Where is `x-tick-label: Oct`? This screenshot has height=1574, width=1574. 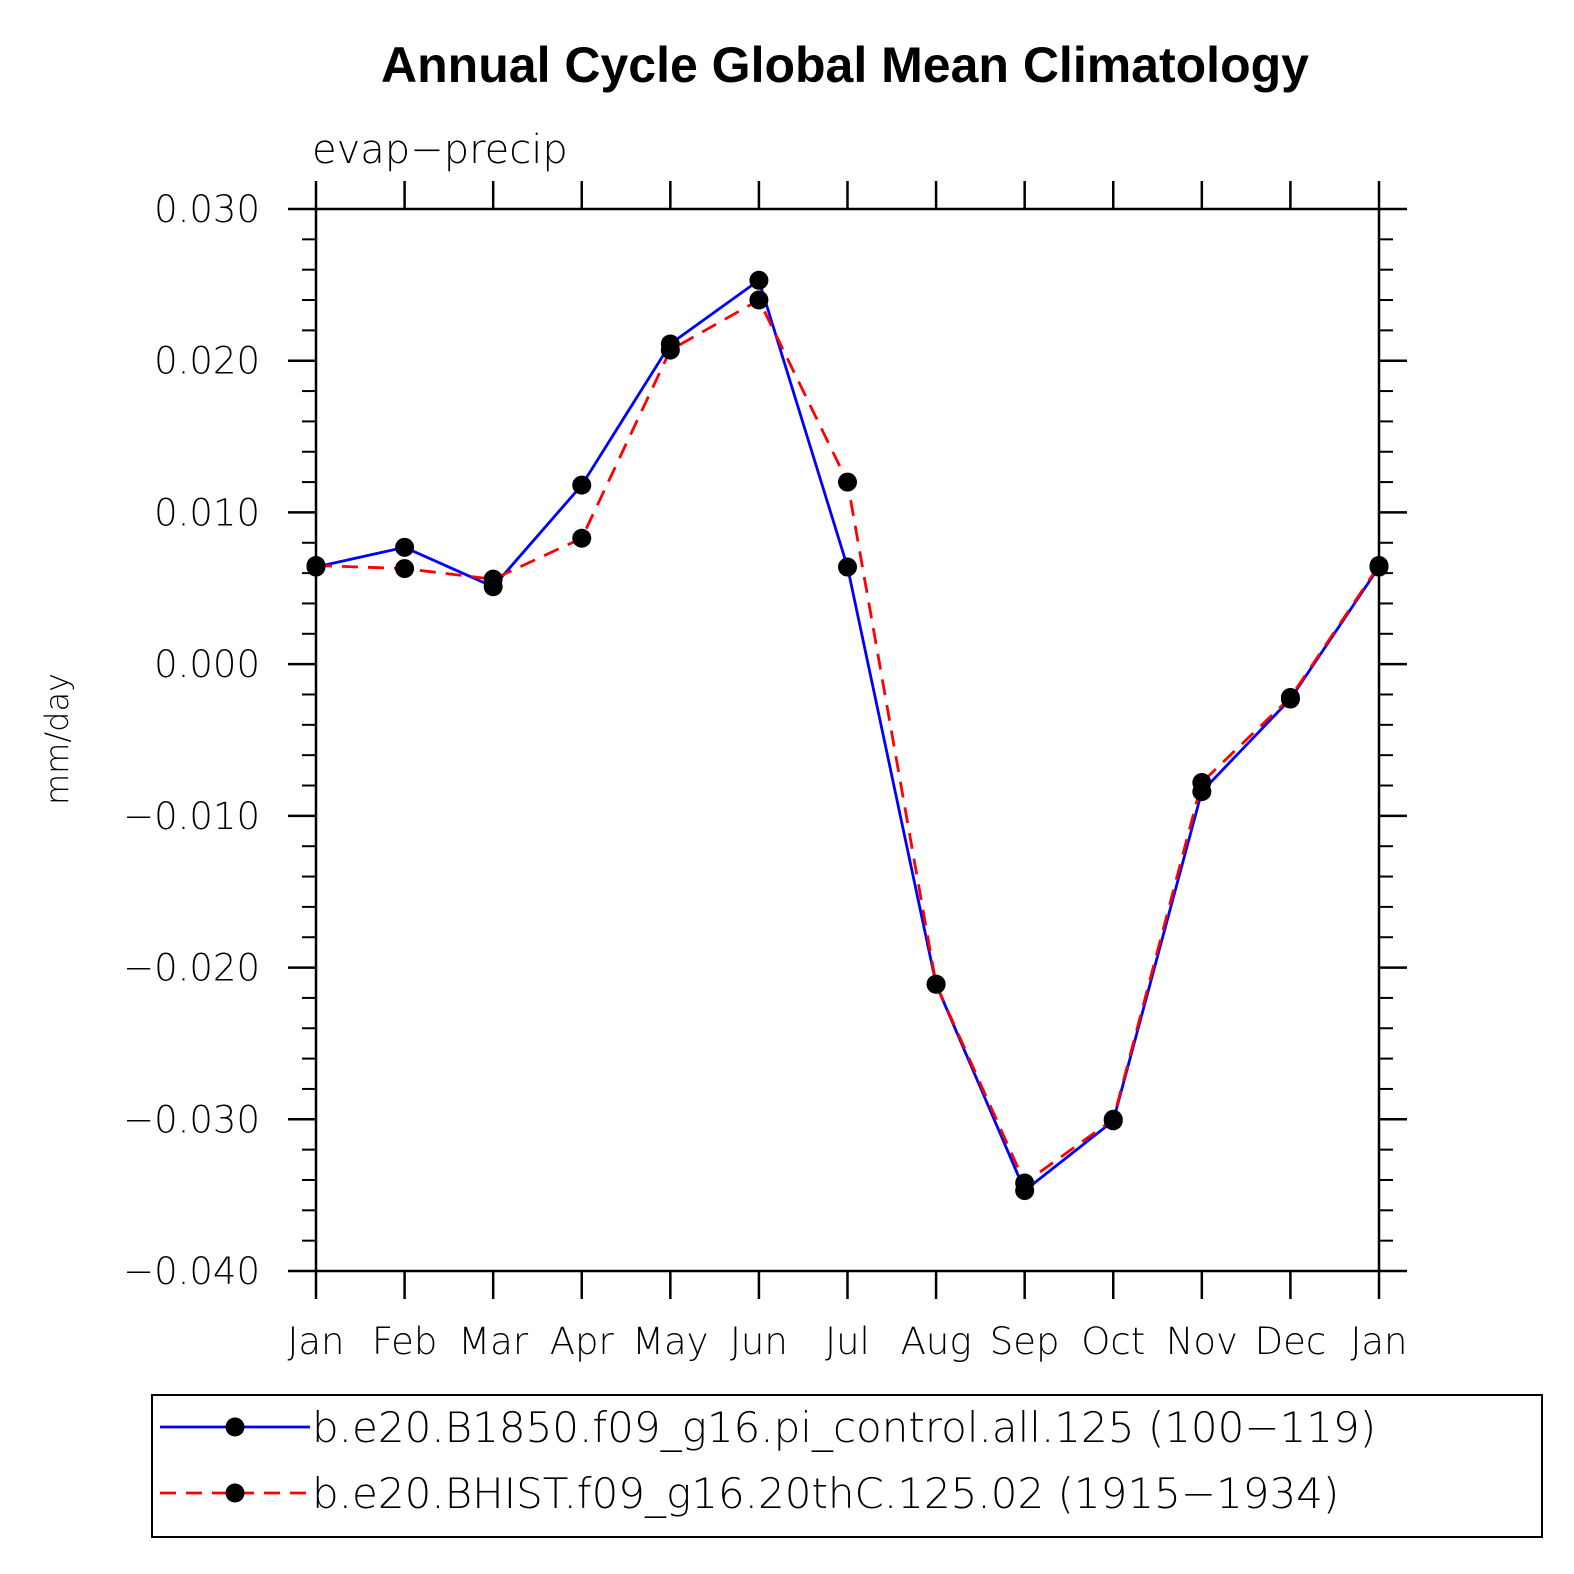 x-tick-label: Oct is located at coordinates (1113, 1341).